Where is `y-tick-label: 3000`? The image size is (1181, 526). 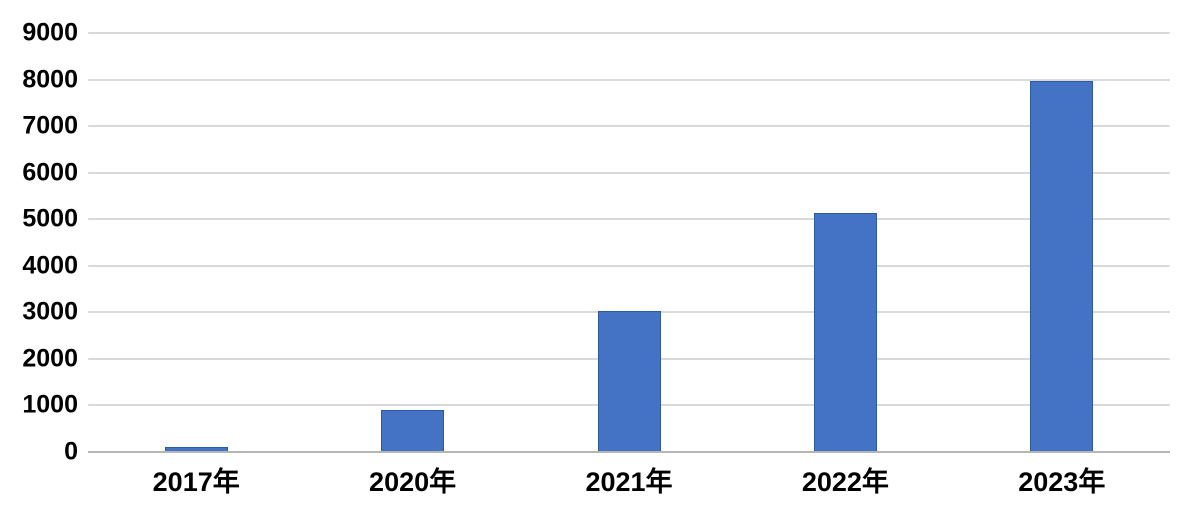 y-tick-label: 3000 is located at coordinates (50, 311).